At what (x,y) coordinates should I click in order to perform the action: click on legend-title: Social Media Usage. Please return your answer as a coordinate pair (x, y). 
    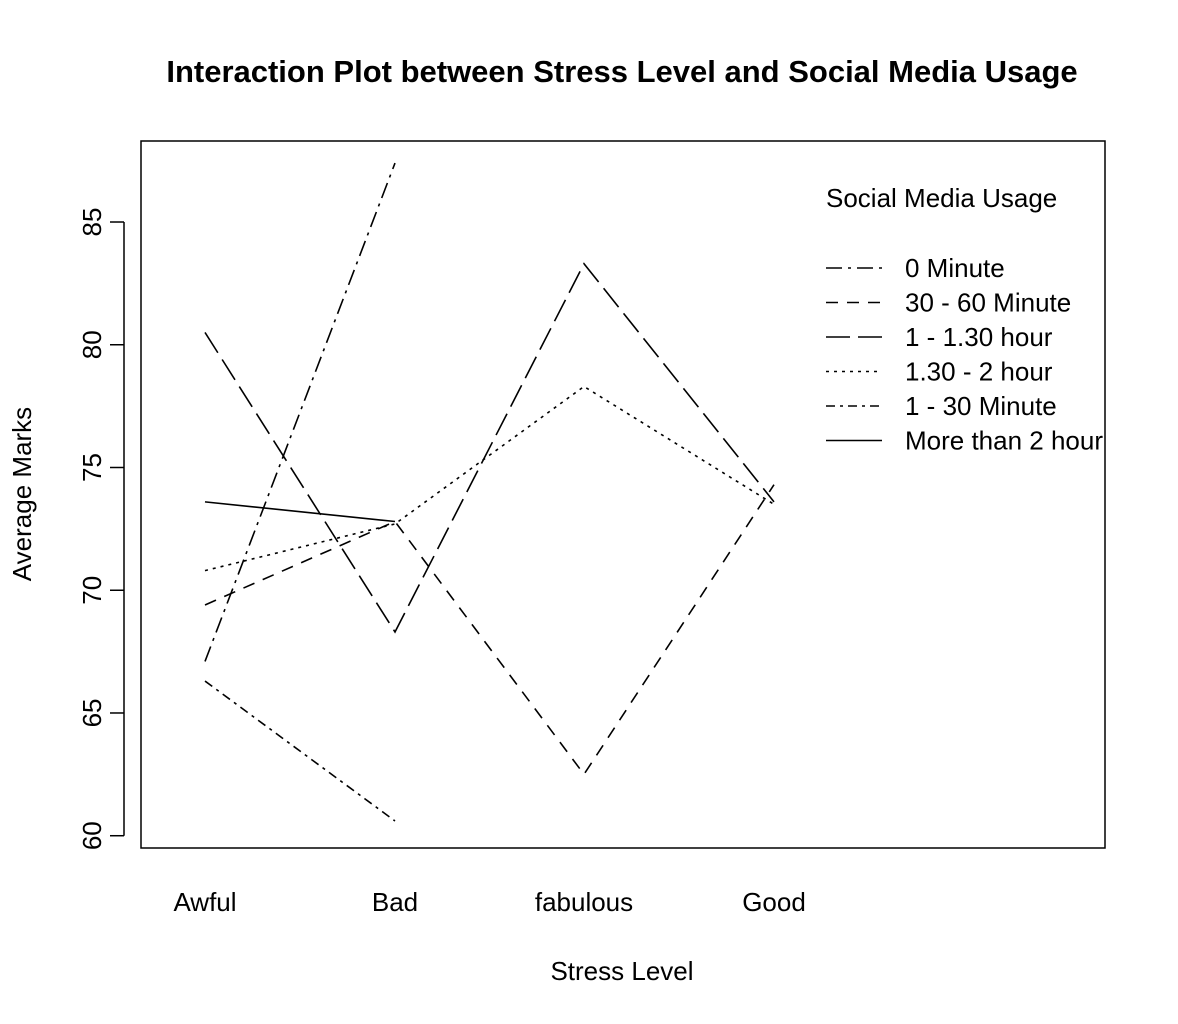
    Looking at the image, I should click on (941, 198).